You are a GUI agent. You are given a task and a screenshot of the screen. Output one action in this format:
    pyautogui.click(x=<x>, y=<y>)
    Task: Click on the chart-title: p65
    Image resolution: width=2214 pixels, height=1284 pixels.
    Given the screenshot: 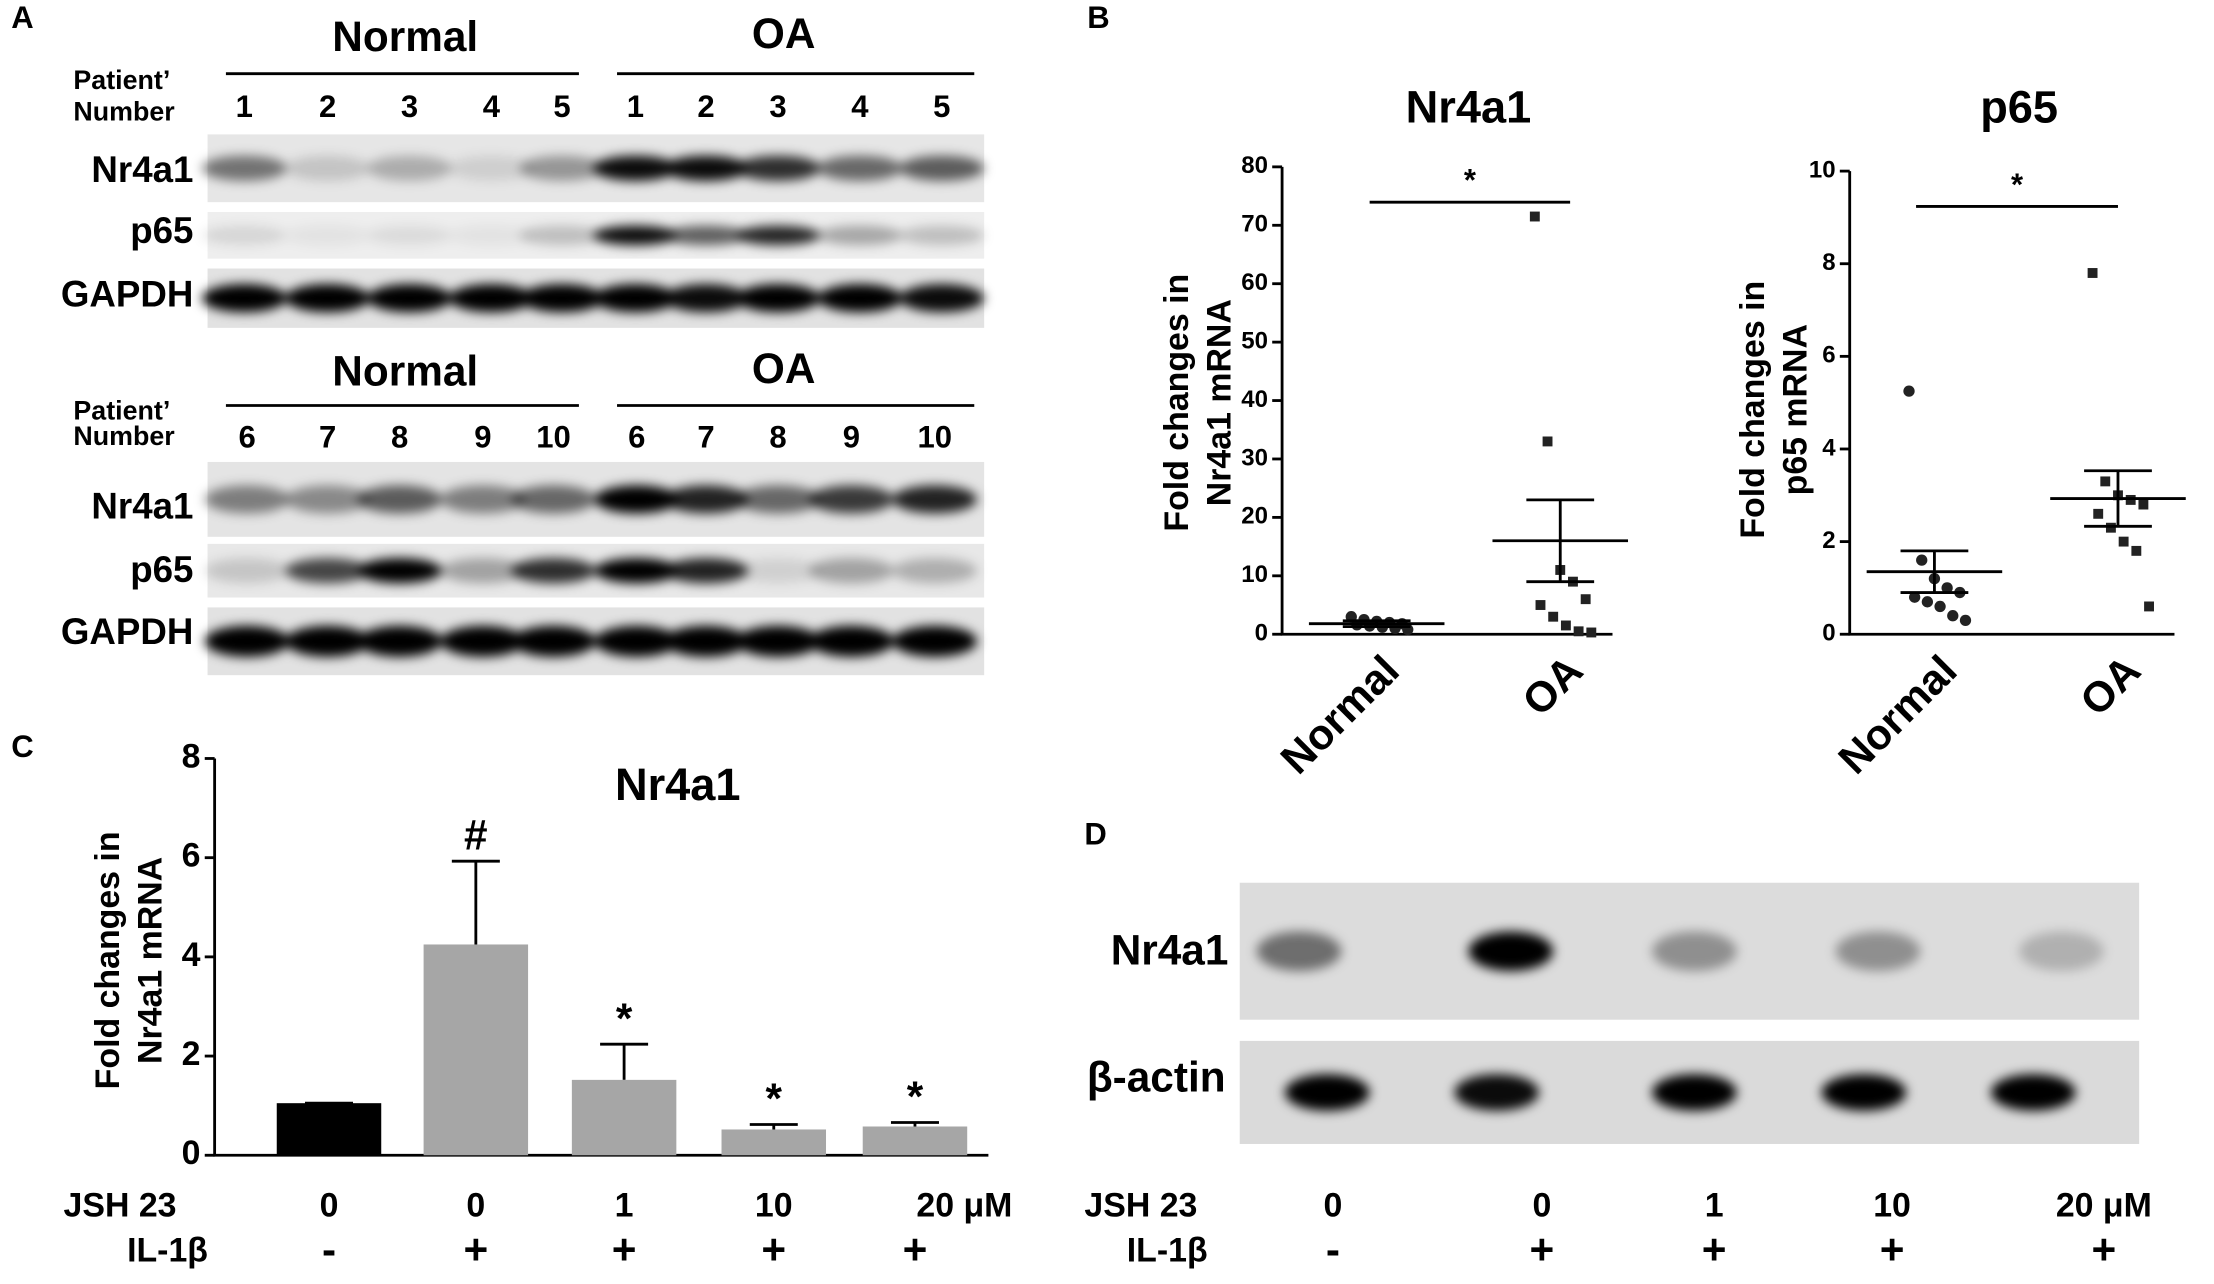 What is the action you would take?
    pyautogui.click(x=2019, y=106)
    